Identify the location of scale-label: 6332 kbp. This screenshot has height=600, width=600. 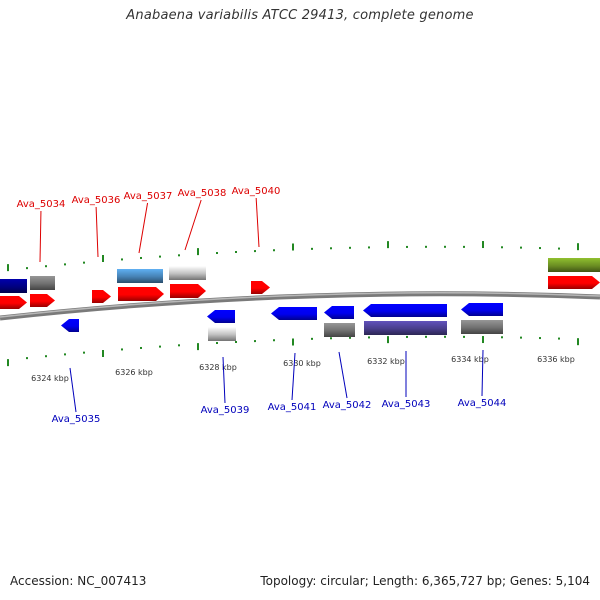
(386, 361).